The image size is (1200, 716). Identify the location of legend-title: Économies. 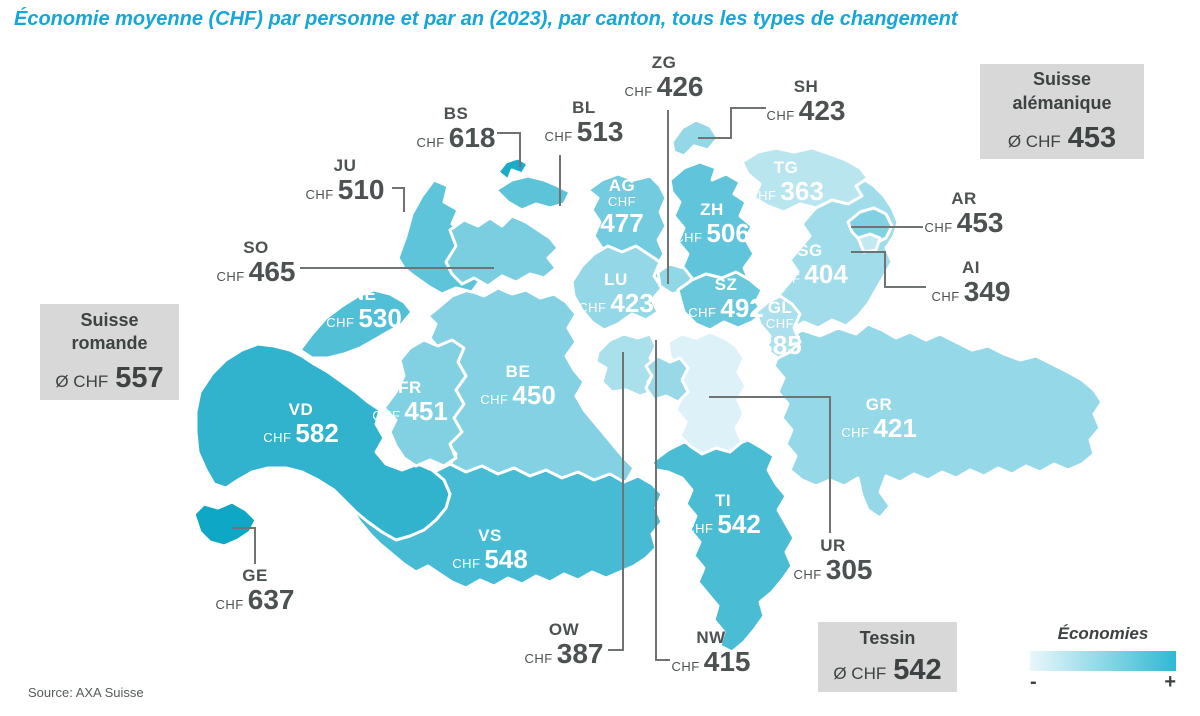
(1103, 633).